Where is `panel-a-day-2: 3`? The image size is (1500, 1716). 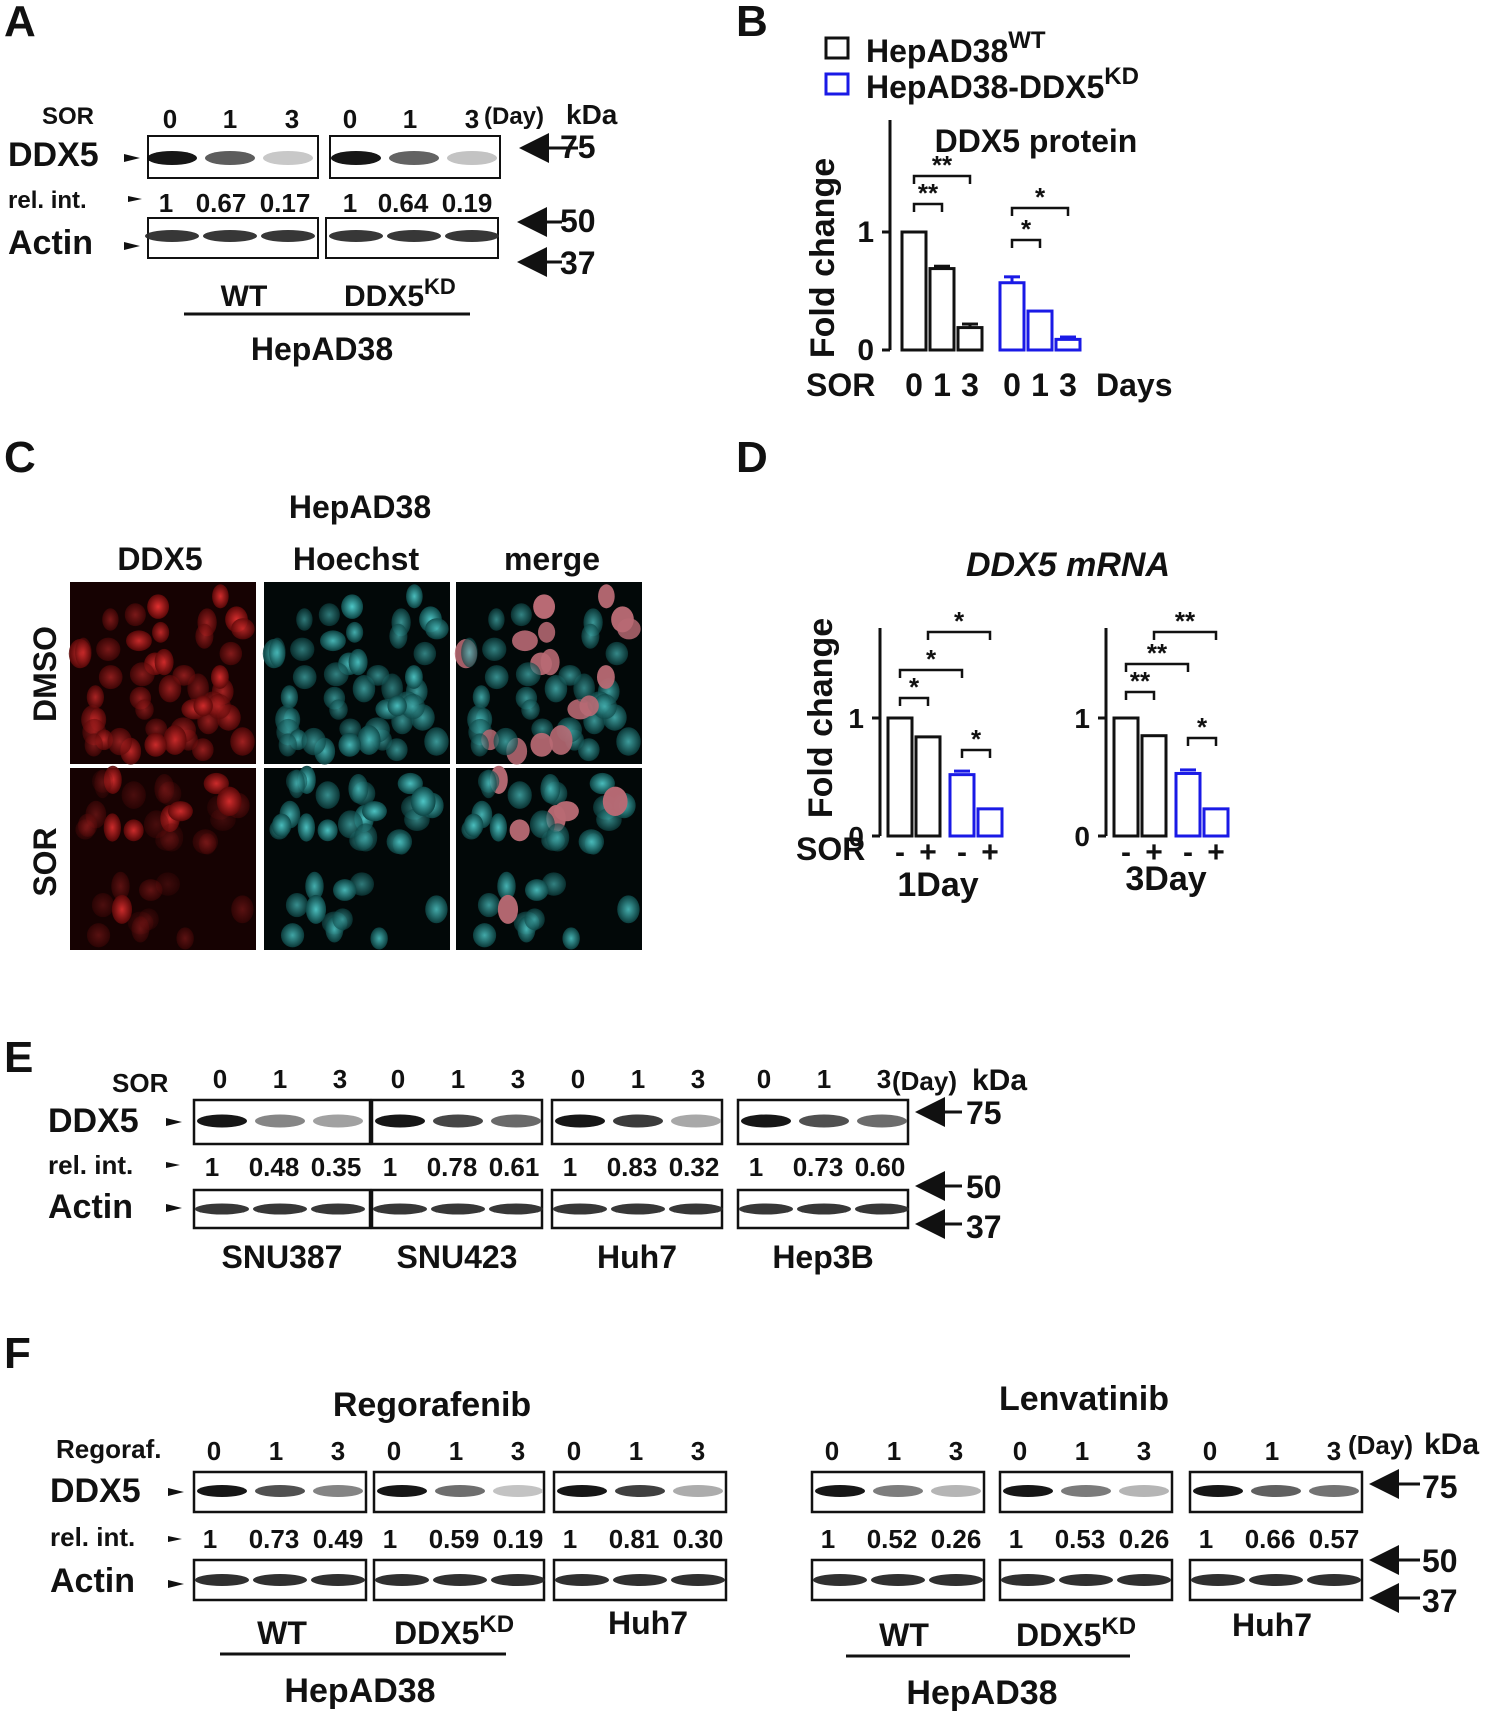 panel-a-day-2: 3 is located at coordinates (292, 119).